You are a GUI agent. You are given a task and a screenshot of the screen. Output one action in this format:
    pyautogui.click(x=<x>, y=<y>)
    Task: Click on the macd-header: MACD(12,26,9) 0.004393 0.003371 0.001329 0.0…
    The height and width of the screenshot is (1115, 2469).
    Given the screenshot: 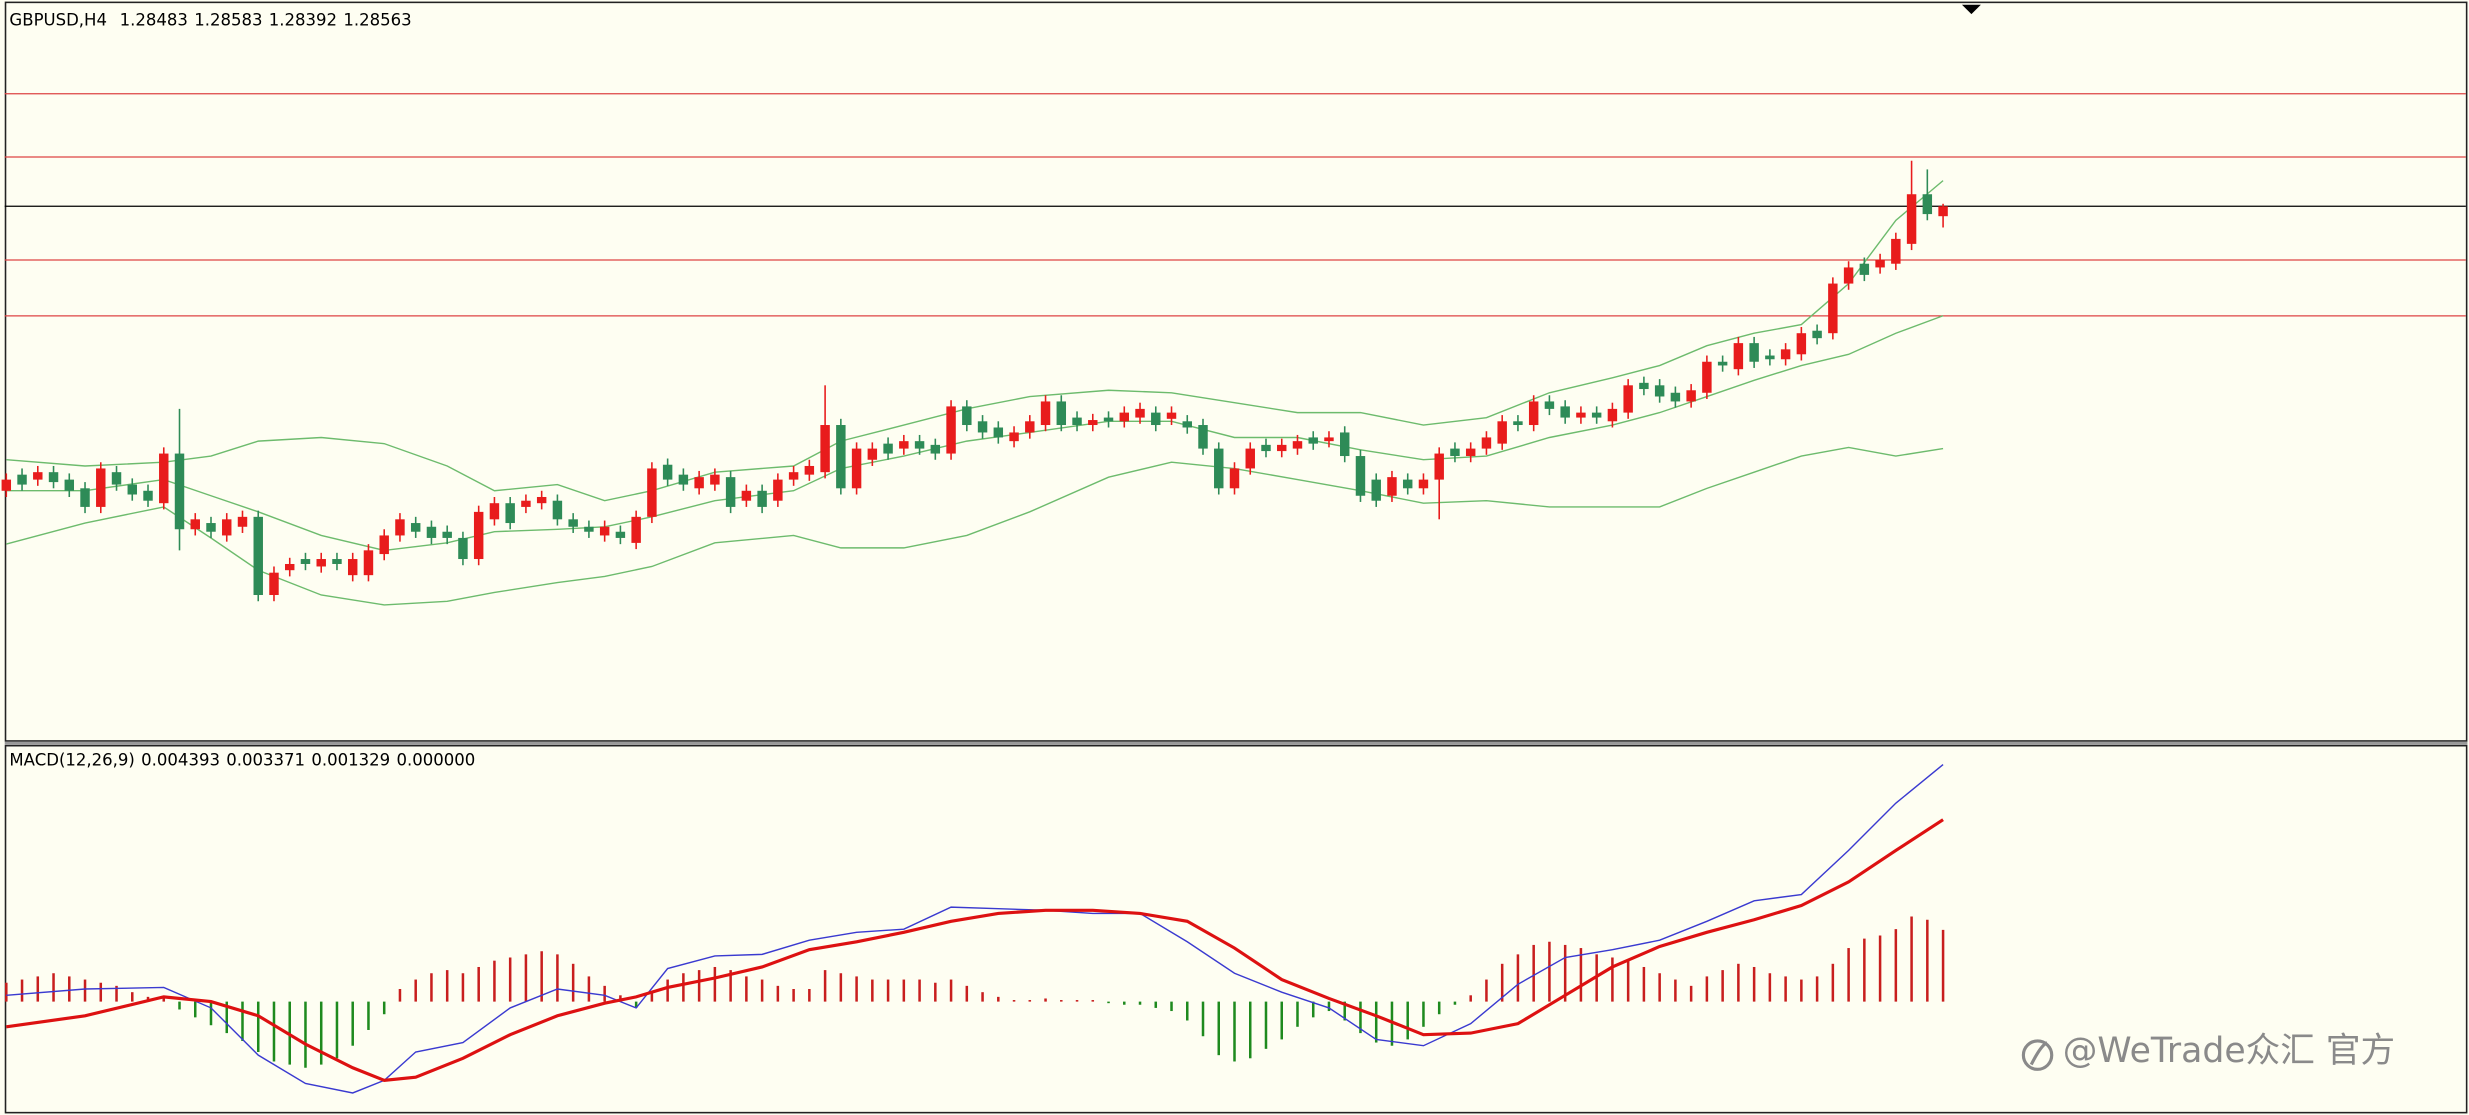 What is the action you would take?
    pyautogui.click(x=242, y=759)
    